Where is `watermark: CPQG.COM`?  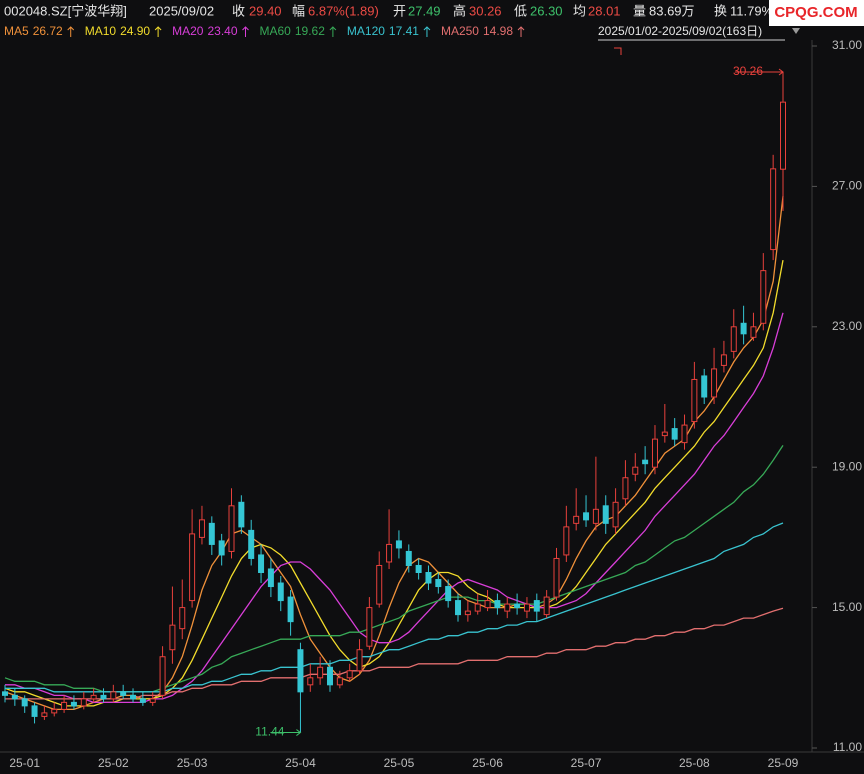
watermark: CPQG.COM is located at coordinates (815, 12).